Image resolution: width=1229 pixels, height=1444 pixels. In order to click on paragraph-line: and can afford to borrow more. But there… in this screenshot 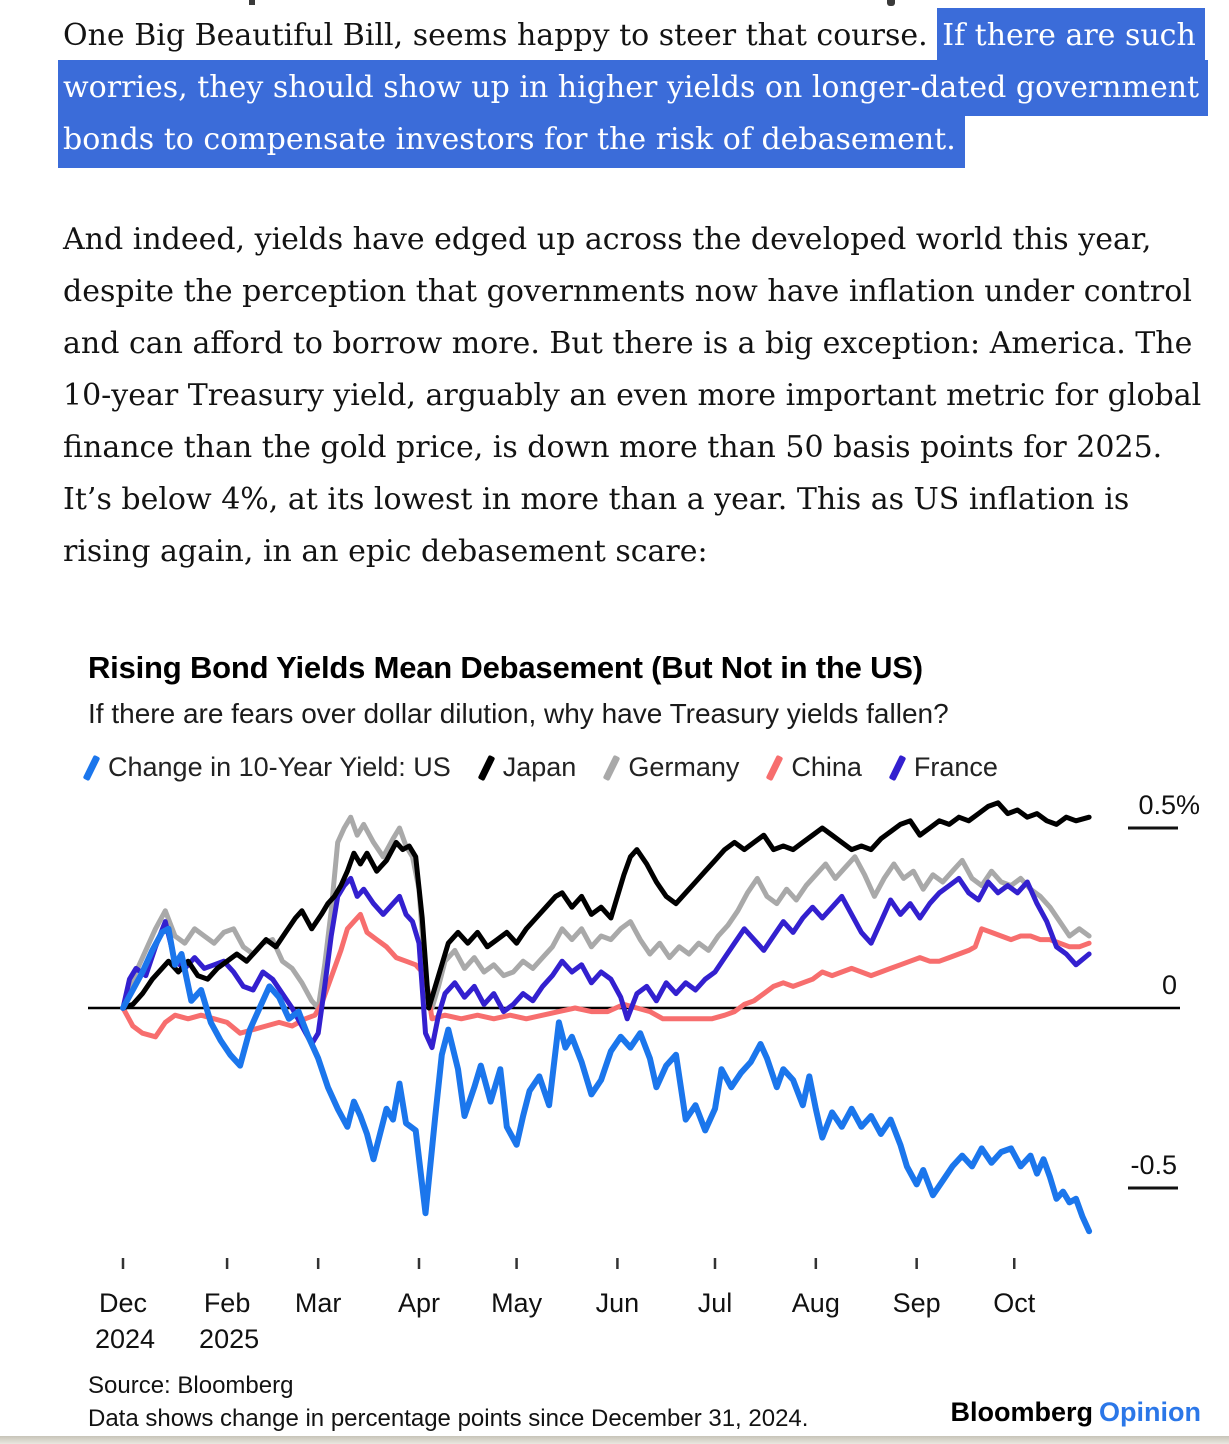, I will do `click(628, 343)`.